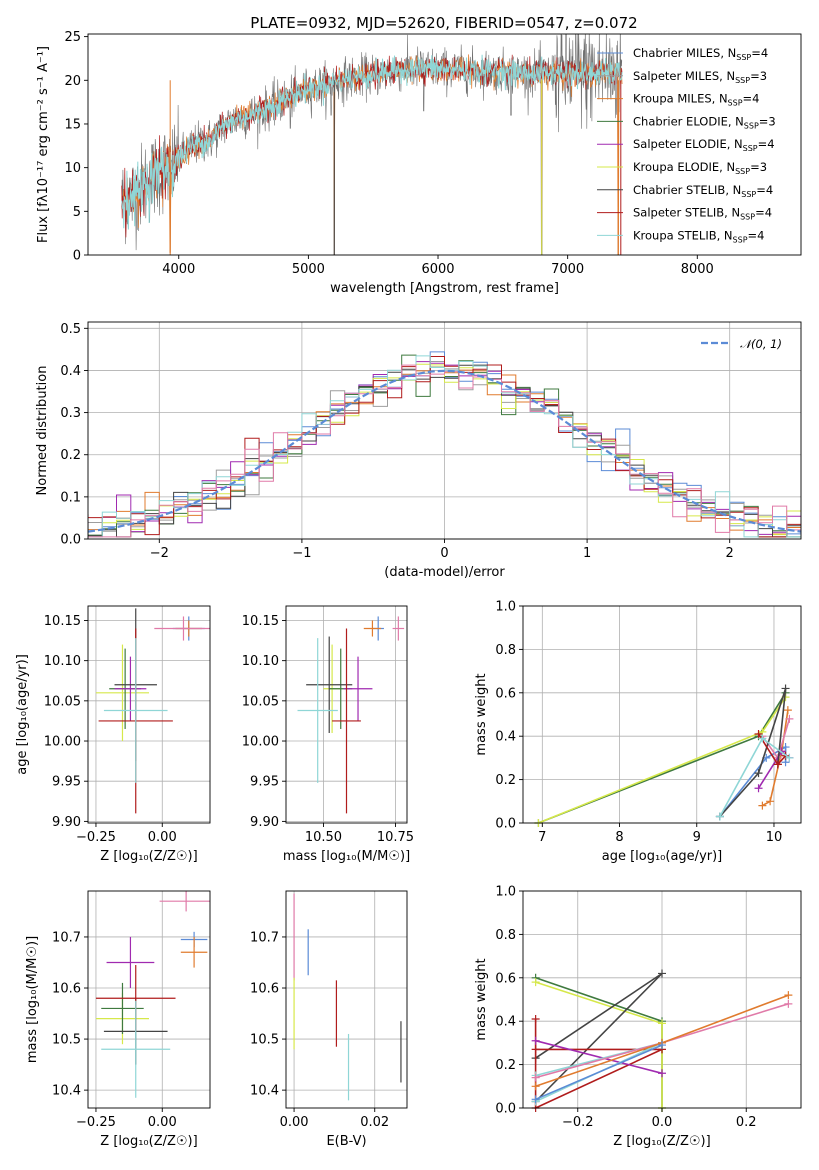  What do you see at coordinates (264, 937) in the screenshot?
I see `y-tick-label: 10.7` at bounding box center [264, 937].